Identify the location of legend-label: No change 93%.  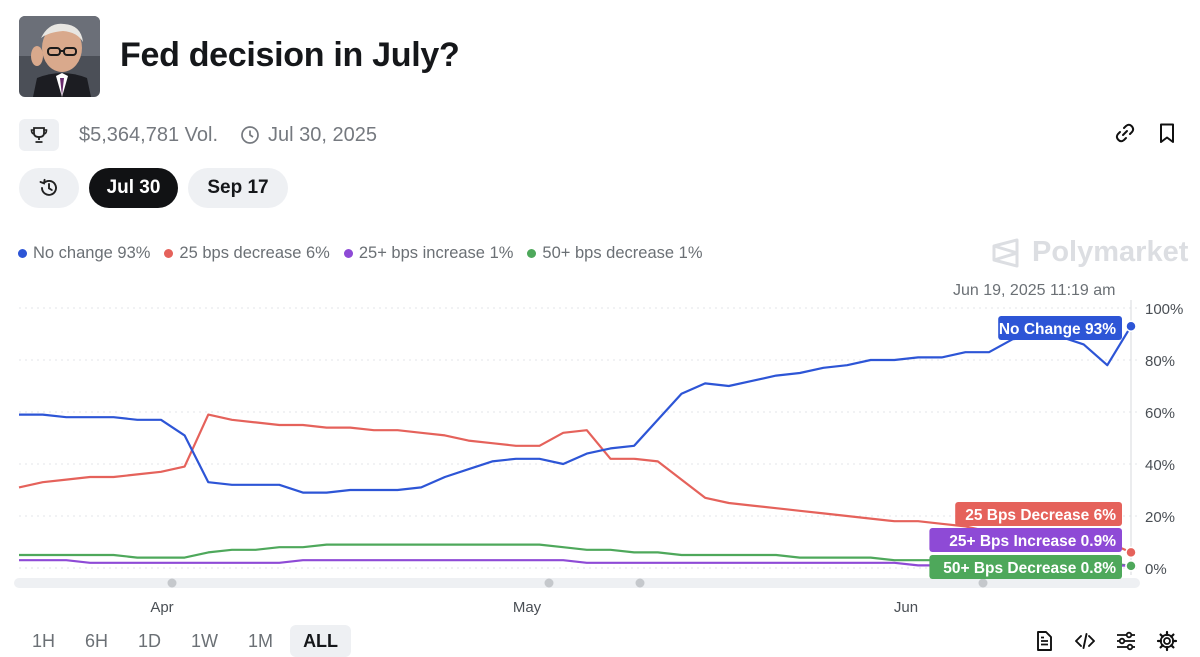
(92, 253).